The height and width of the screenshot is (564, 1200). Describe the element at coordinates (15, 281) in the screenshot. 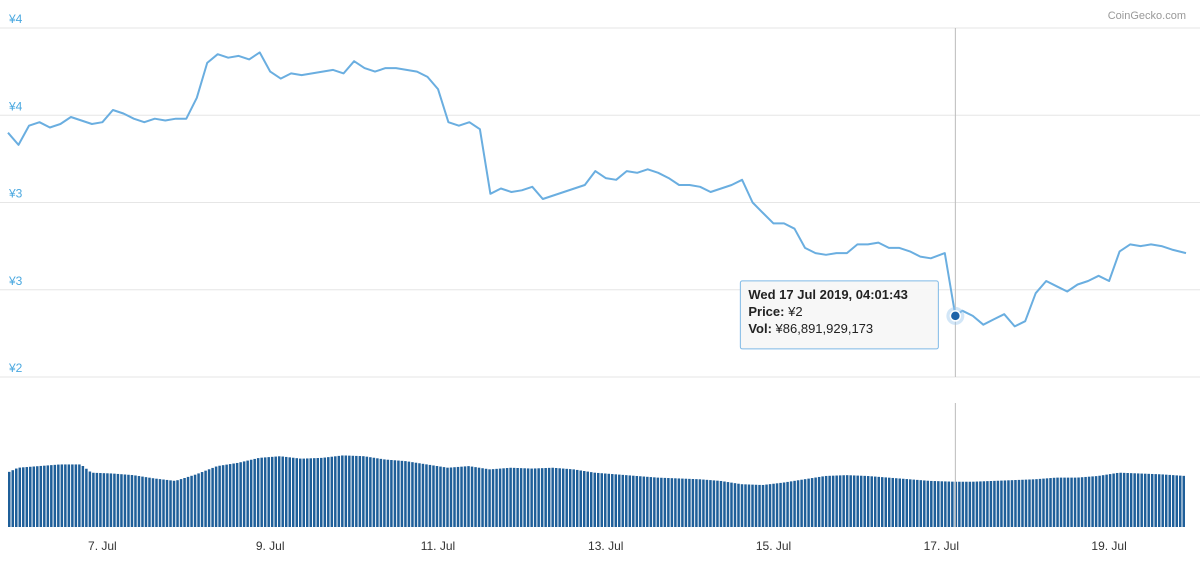

I see `y-tick-label: ¥3` at that location.